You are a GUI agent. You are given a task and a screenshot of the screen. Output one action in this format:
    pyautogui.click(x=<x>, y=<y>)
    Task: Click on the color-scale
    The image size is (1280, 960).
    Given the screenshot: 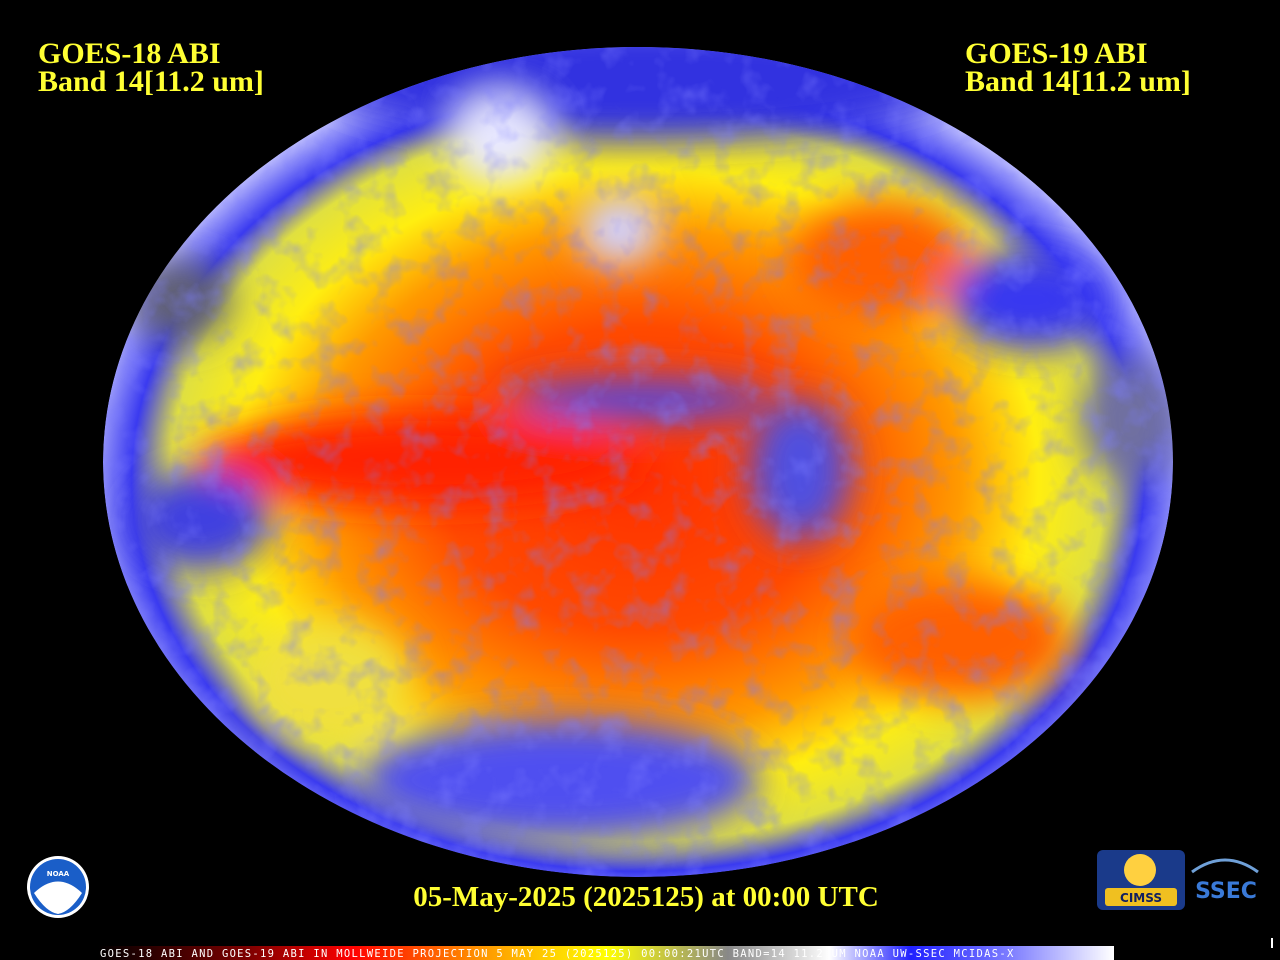 What is the action you would take?
    pyautogui.click(x=606, y=953)
    